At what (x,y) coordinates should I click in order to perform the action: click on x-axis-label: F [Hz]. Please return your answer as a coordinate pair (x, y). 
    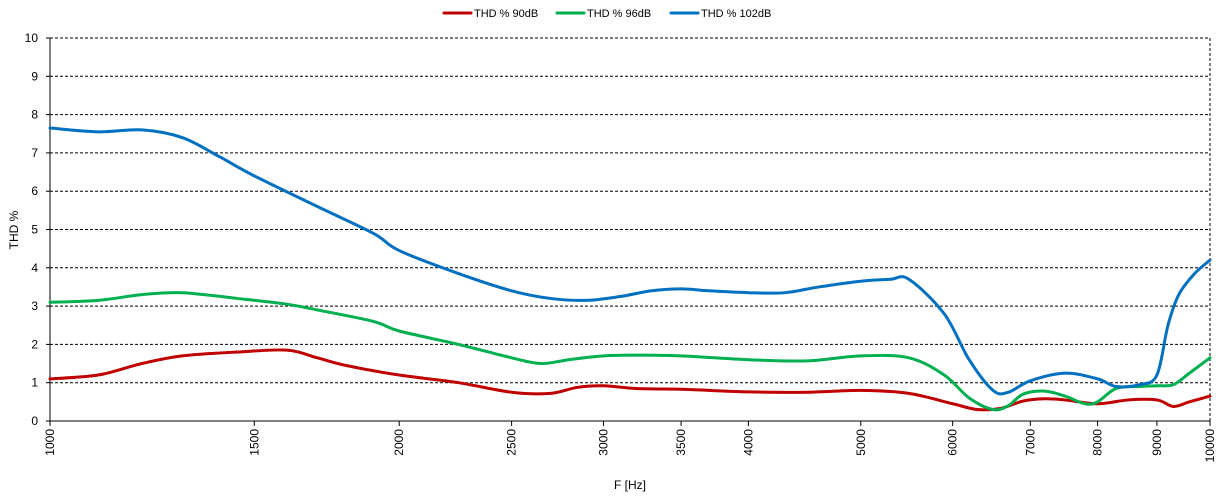
    Looking at the image, I should click on (630, 485).